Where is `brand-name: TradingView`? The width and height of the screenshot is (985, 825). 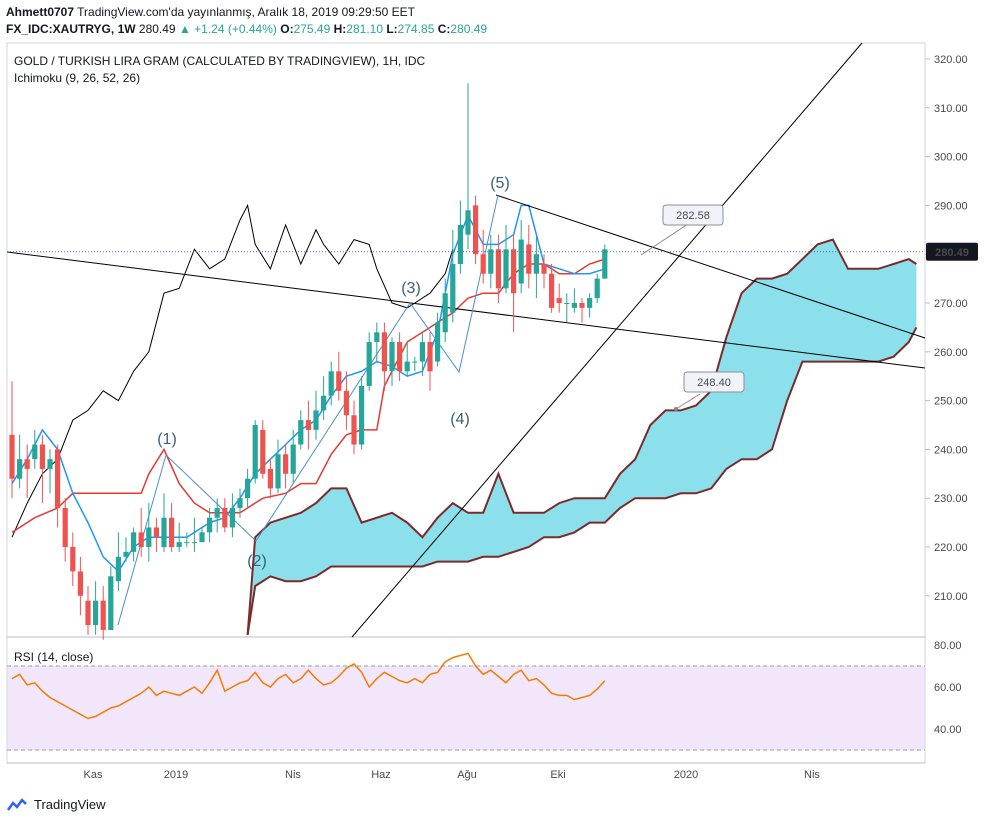 brand-name: TradingView is located at coordinates (70, 804).